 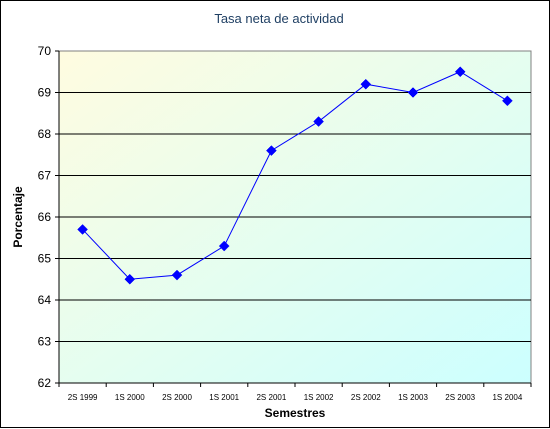 I want to click on y-tick-label: 62, so click(x=45, y=383).